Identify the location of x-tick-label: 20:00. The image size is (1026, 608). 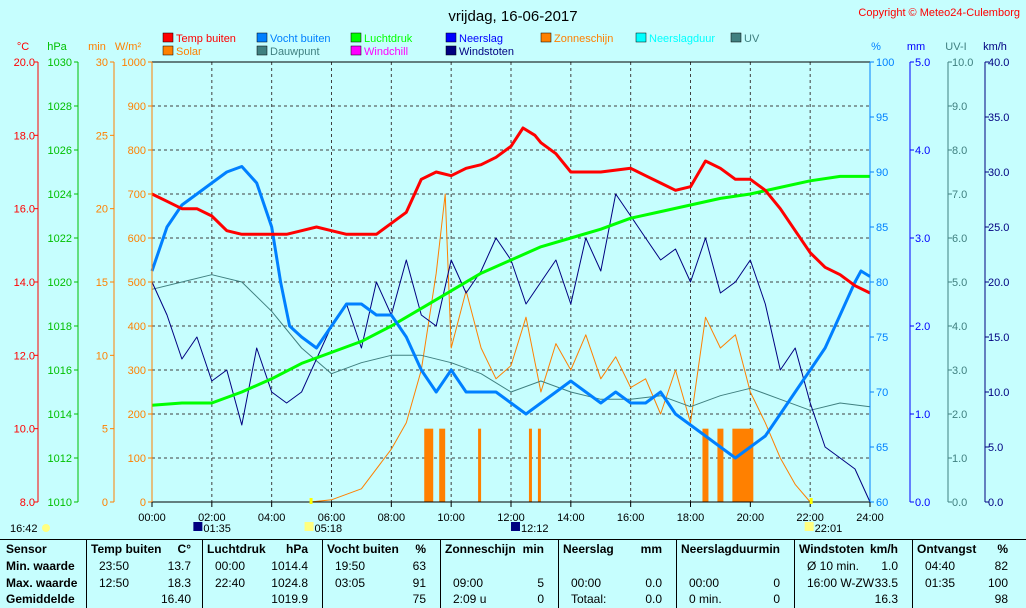
(751, 518).